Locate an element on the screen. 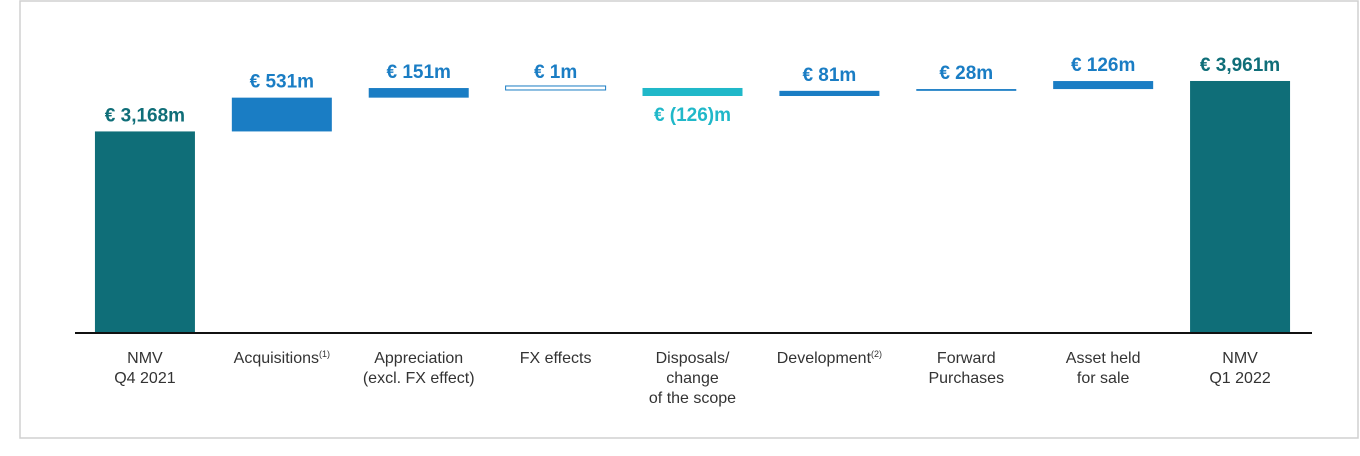  x-tick-label-line: Development is located at coordinates (824, 358).